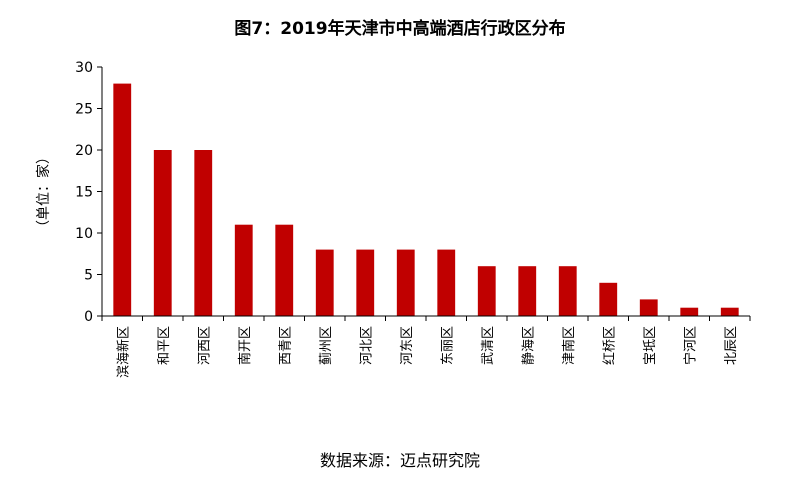 The image size is (800, 488). Describe the element at coordinates (486, 291) in the screenshot. I see `bar-武清区` at that location.